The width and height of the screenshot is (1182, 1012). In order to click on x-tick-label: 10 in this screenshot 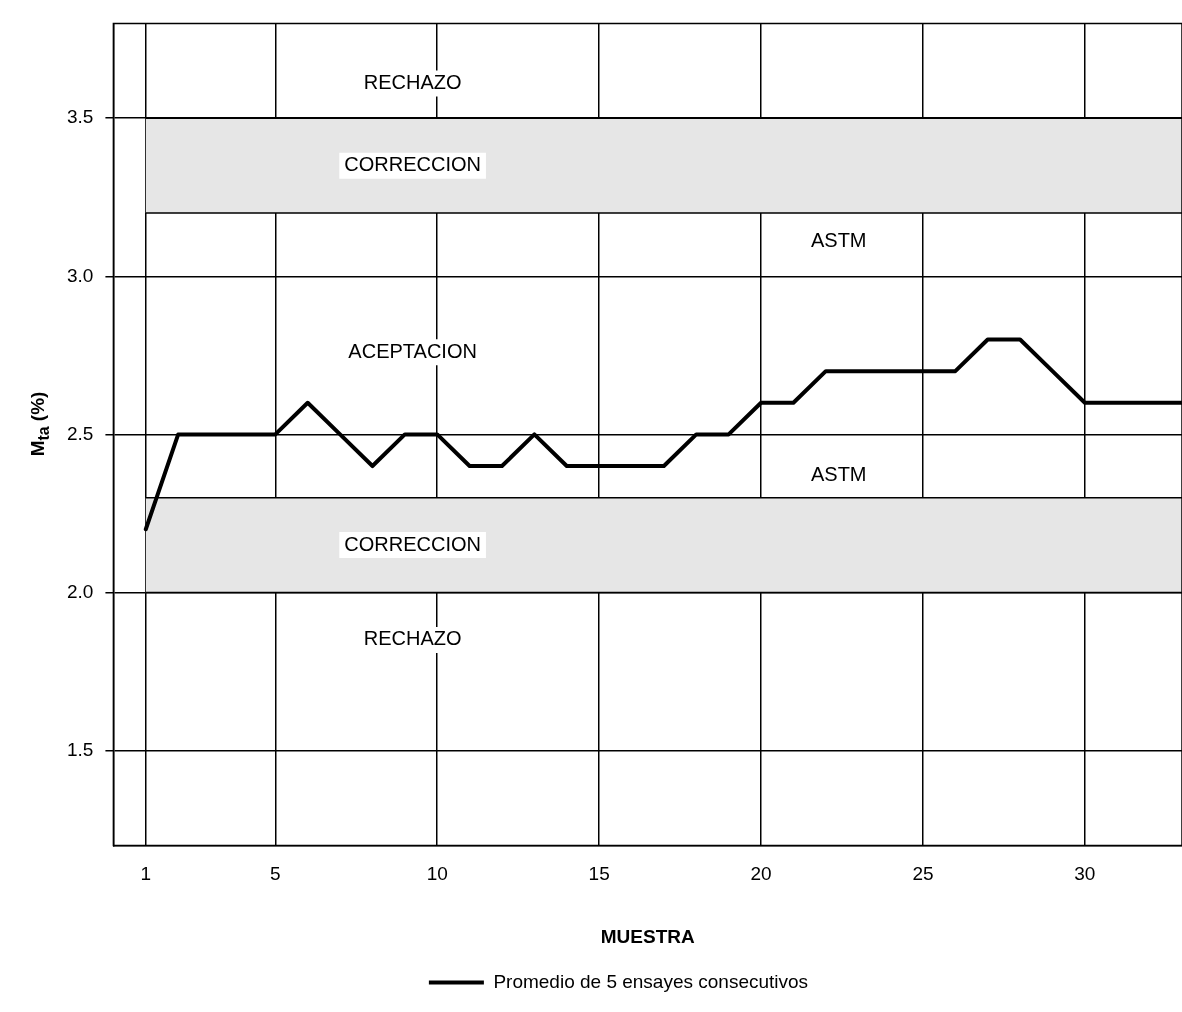, I will do `click(437, 874)`.